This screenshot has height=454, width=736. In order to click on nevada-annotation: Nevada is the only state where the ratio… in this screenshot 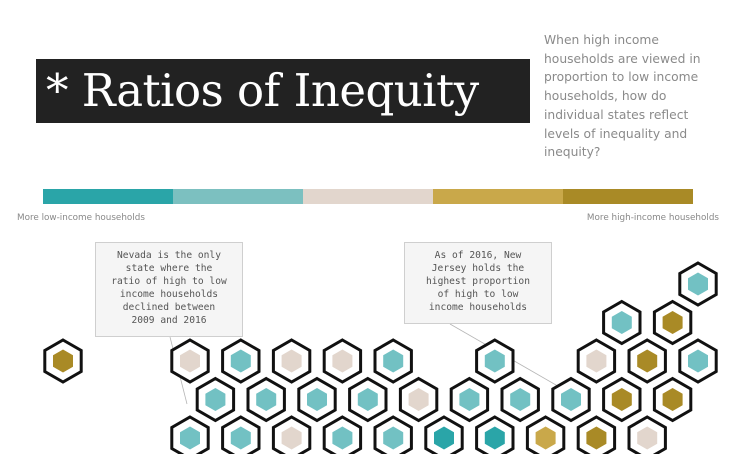, I will do `click(169, 289)`.